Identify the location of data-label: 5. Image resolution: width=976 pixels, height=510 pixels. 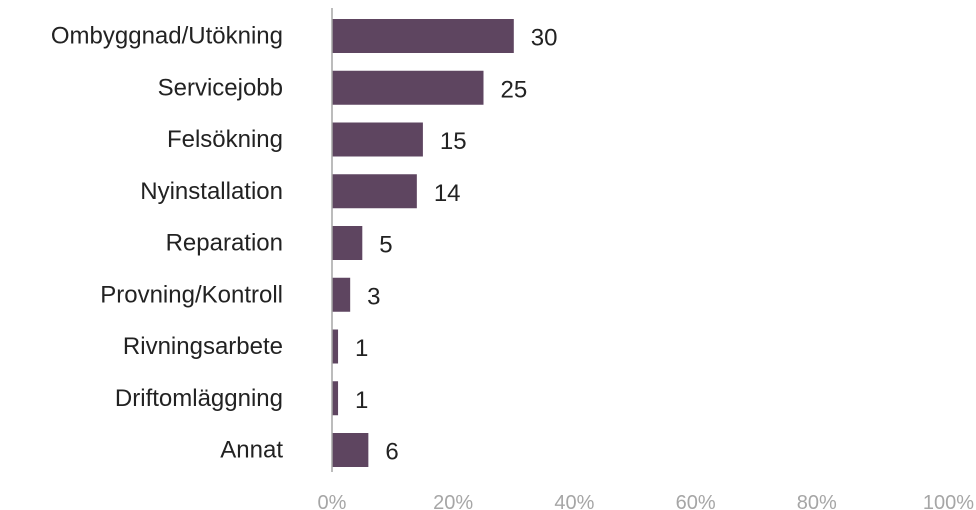
(385, 245).